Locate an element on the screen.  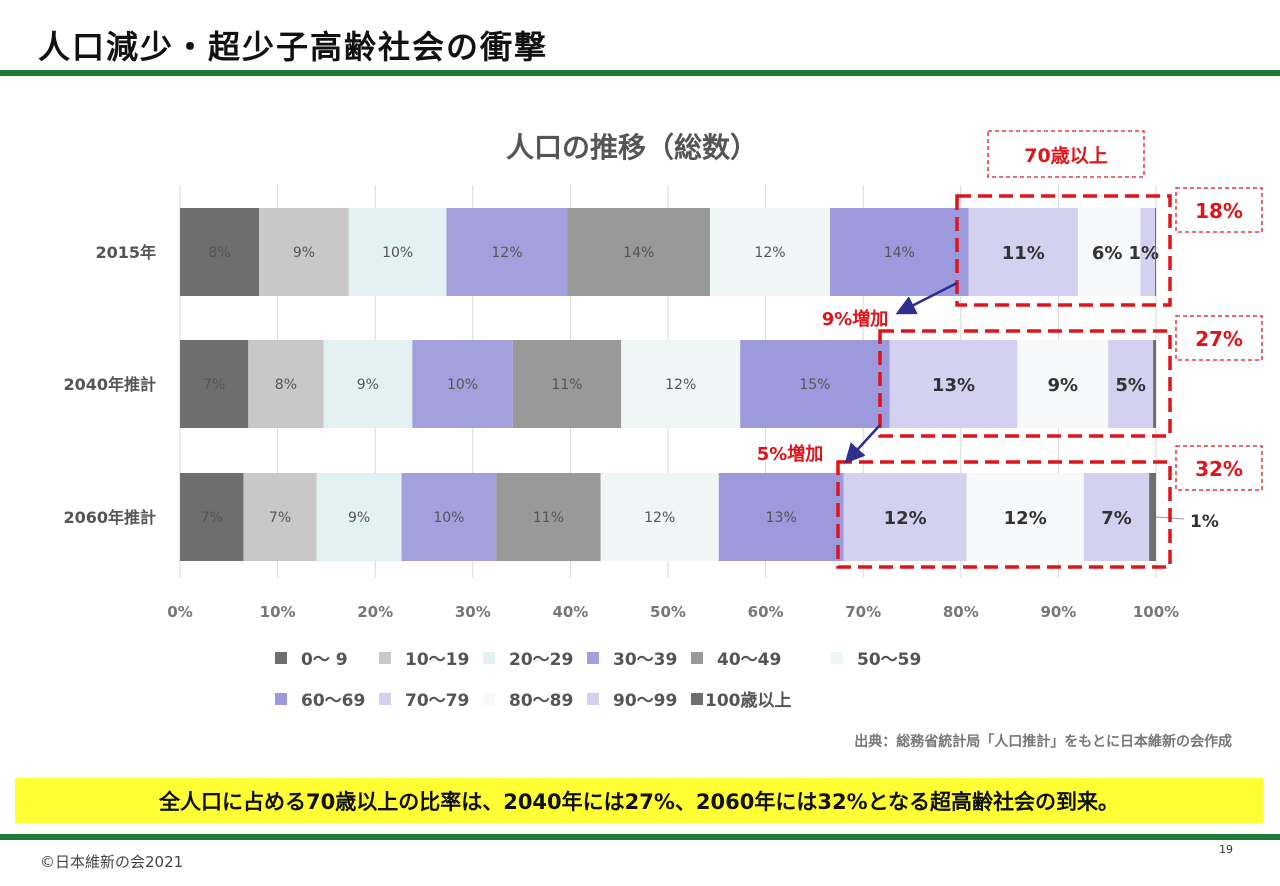
total-70plus-label: 18% is located at coordinates (1219, 211).